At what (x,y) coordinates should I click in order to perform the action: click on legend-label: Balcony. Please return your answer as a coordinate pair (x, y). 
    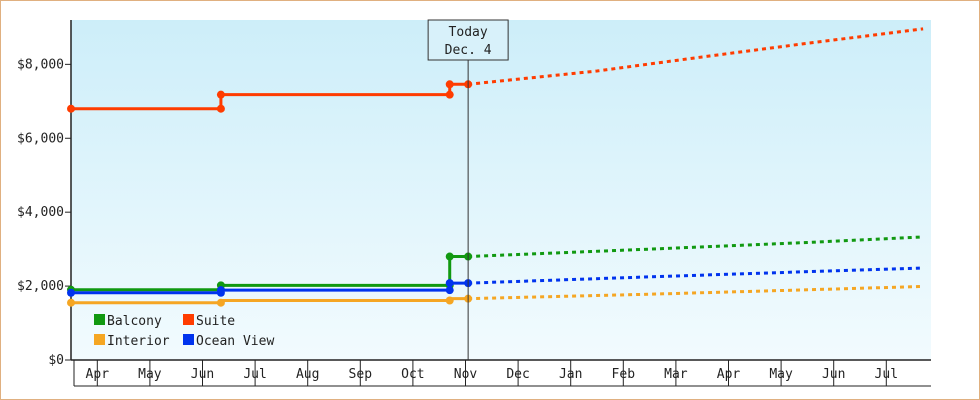
    Looking at the image, I should click on (134, 321).